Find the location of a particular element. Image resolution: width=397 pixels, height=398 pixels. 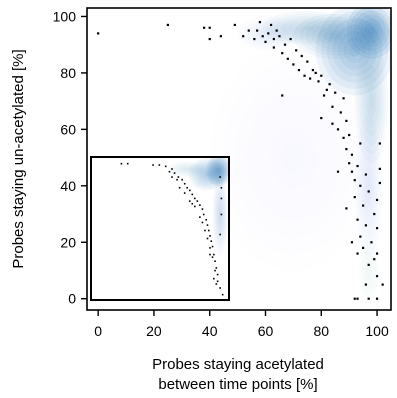

inset-panel is located at coordinates (160, 228).